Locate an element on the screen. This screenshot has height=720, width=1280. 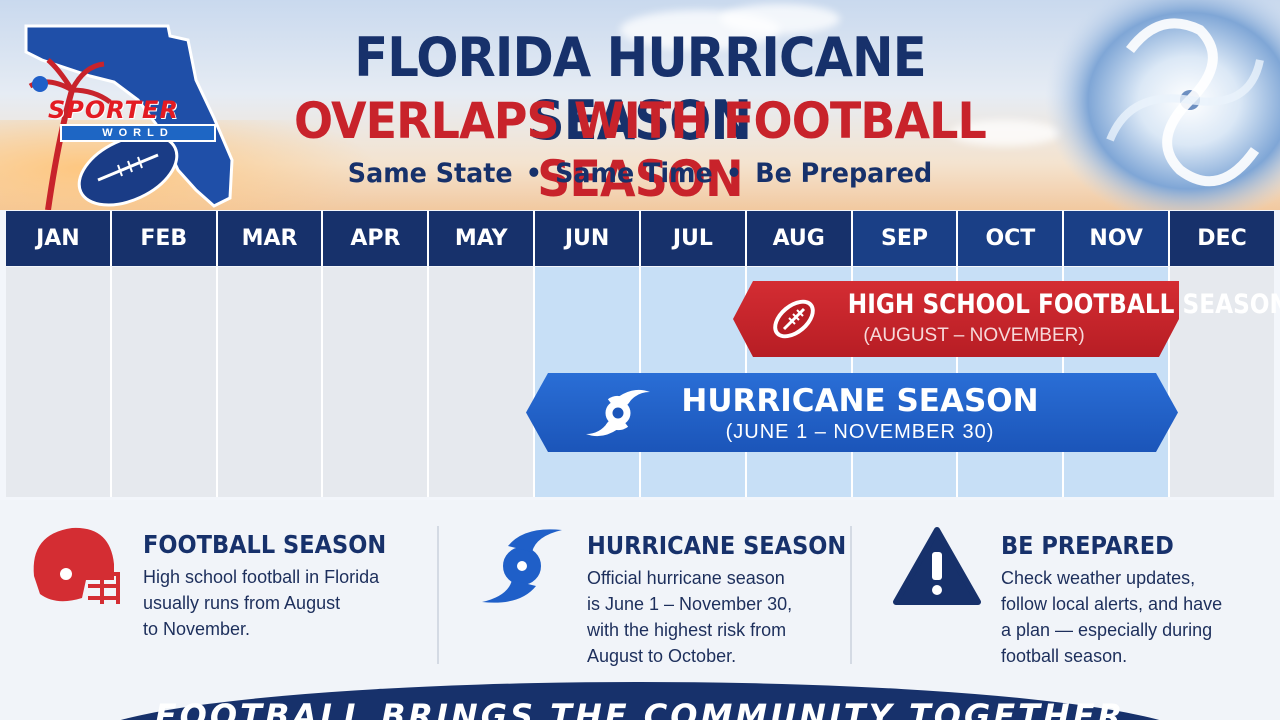
football-bar-subtitle: (AUGUST – NOVEMBER) is located at coordinates (974, 335).